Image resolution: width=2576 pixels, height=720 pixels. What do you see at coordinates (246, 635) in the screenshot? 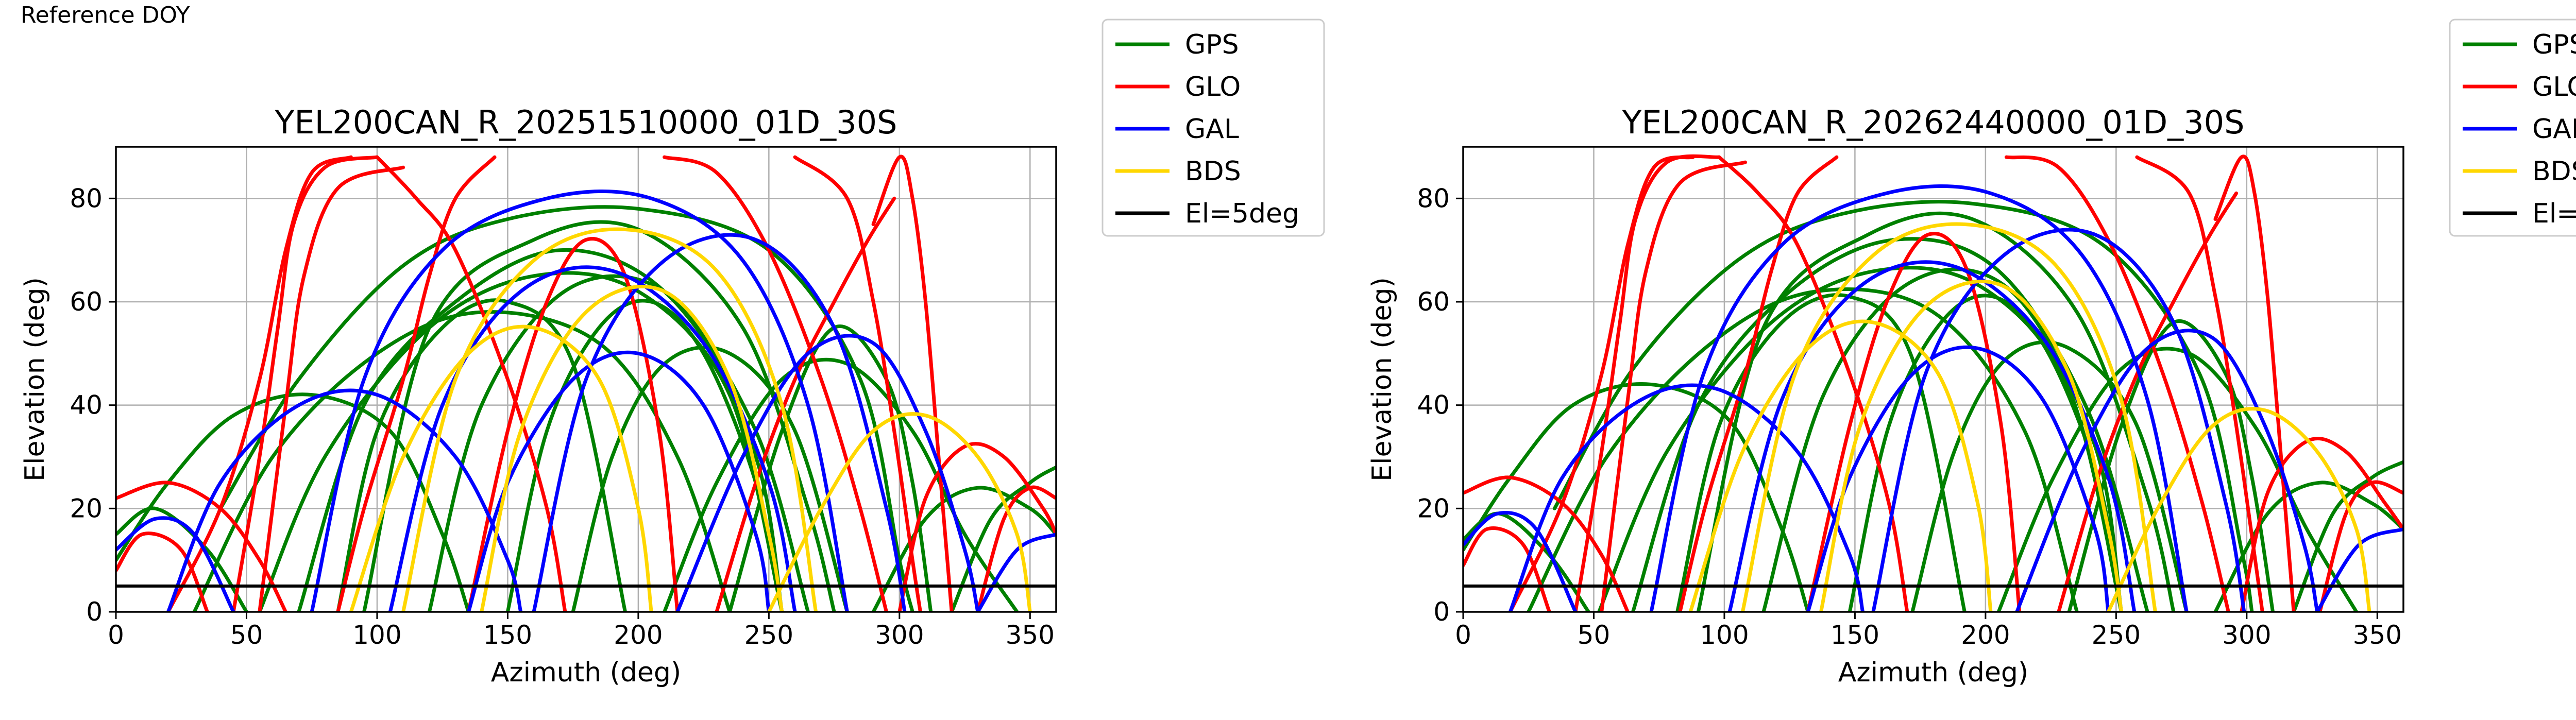
I see `x-tick-label: 50` at bounding box center [246, 635].